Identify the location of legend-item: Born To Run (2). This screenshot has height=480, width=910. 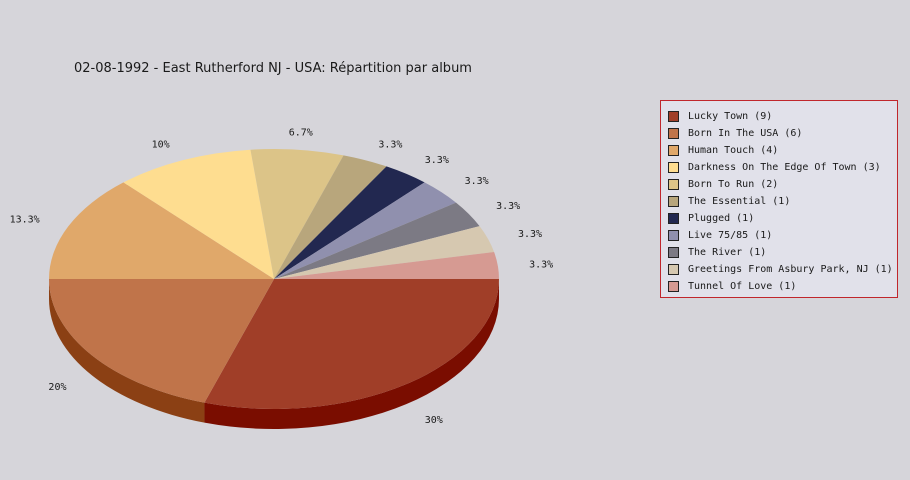
(723, 184).